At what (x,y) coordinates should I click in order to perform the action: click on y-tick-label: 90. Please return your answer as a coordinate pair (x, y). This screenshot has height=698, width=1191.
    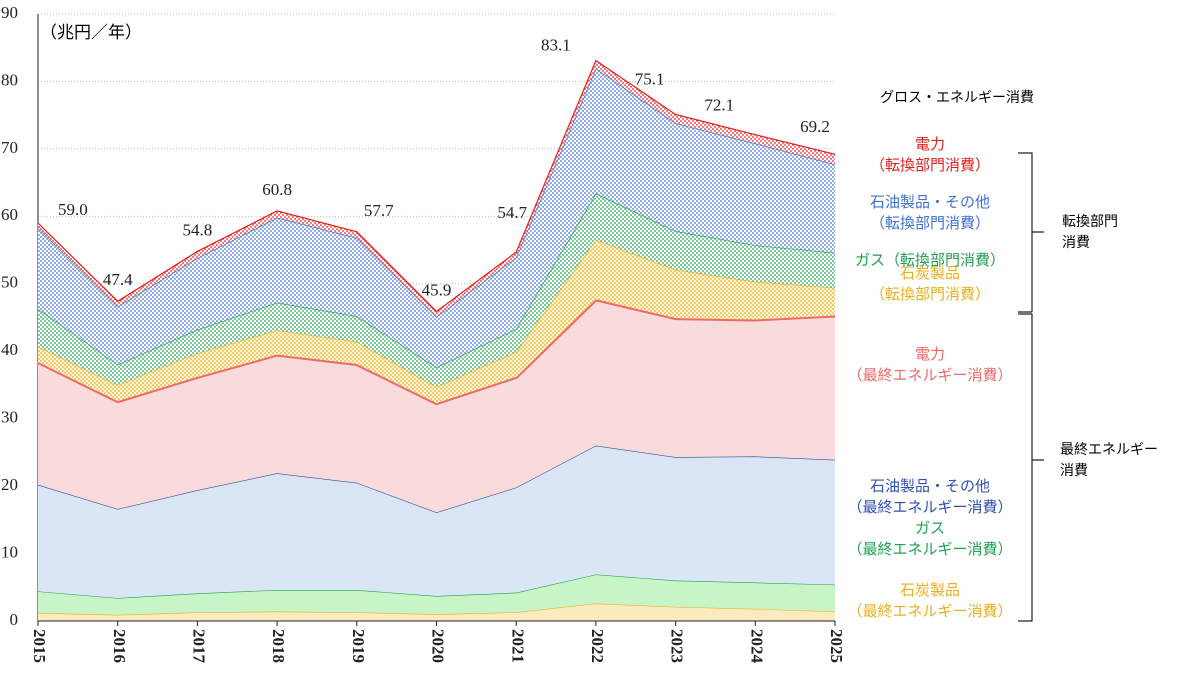
    Looking at the image, I should click on (9, 12).